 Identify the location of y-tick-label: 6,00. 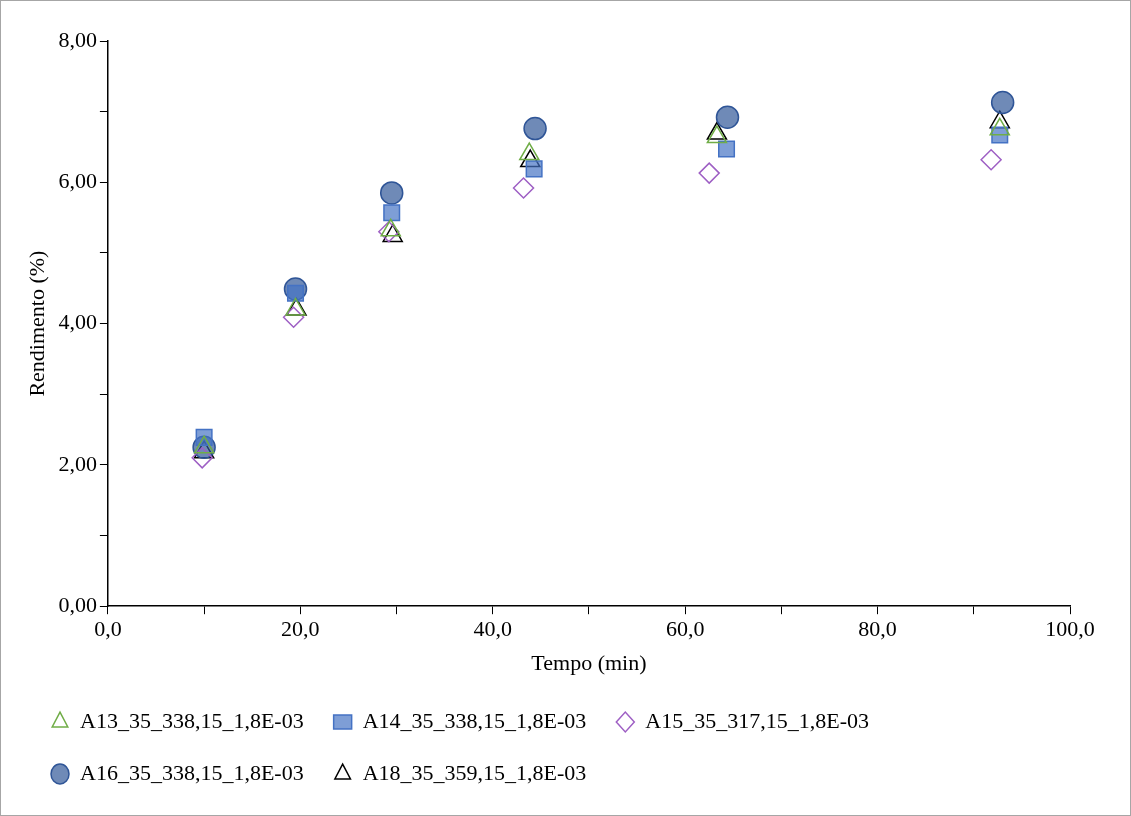
(77, 181).